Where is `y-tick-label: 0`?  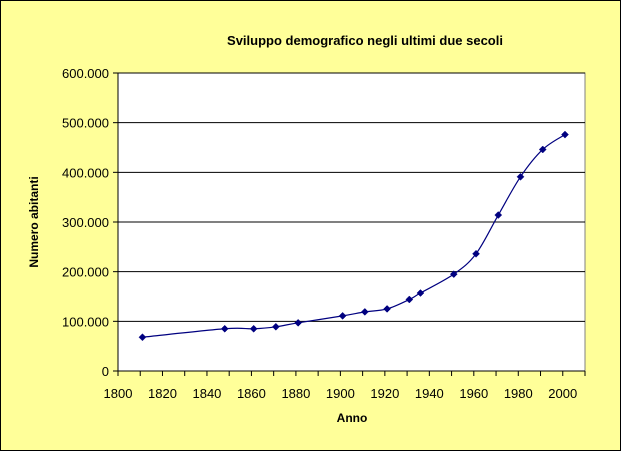 y-tick-label: 0 is located at coordinates (105, 371).